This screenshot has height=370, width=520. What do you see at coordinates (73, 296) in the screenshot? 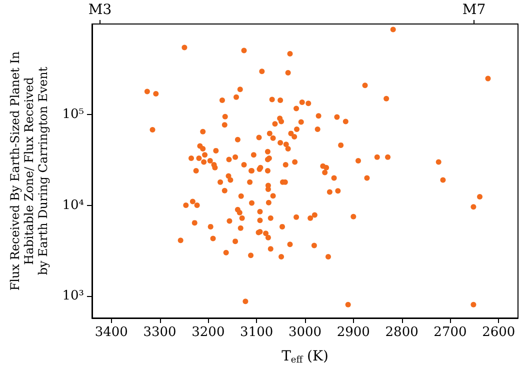
I see `y-tick-label: 10³` at bounding box center [73, 296].